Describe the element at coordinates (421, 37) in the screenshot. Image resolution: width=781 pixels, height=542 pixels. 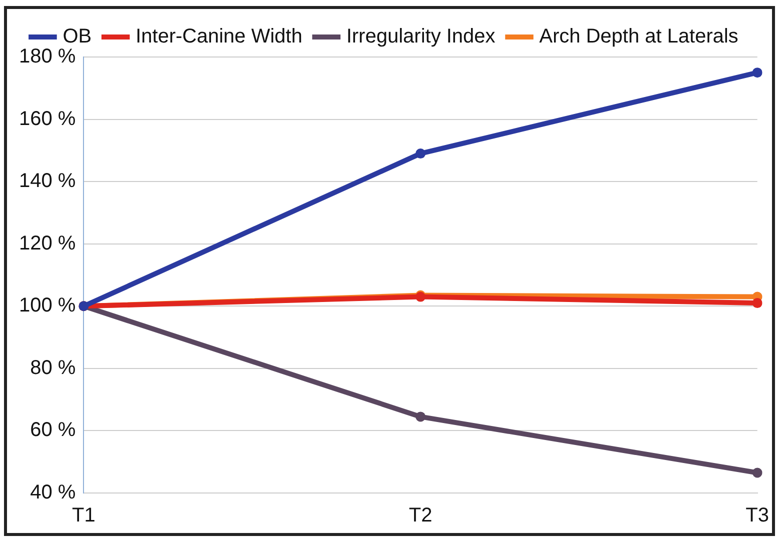
I see `legend-label: Irregularity Index` at that location.